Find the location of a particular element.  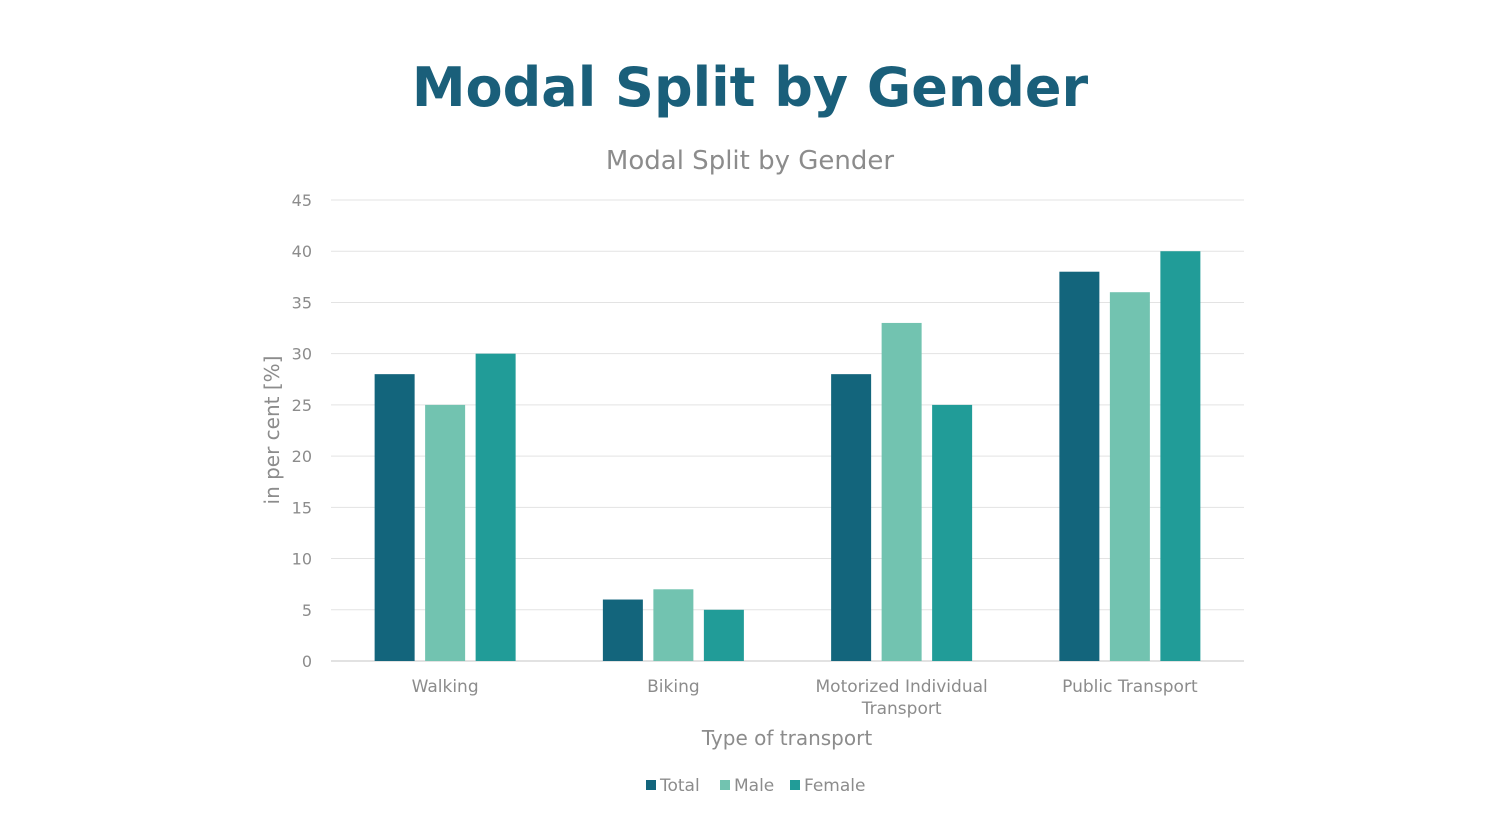

x-category-label: Walking is located at coordinates (445, 687).